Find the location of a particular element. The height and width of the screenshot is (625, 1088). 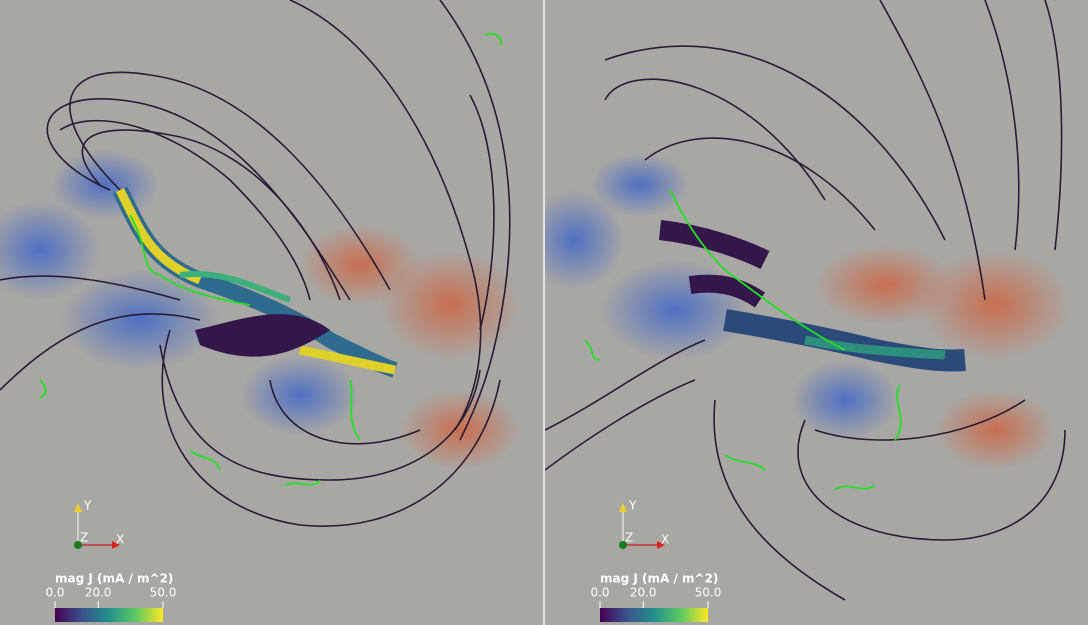

divider is located at coordinates (544, 312).